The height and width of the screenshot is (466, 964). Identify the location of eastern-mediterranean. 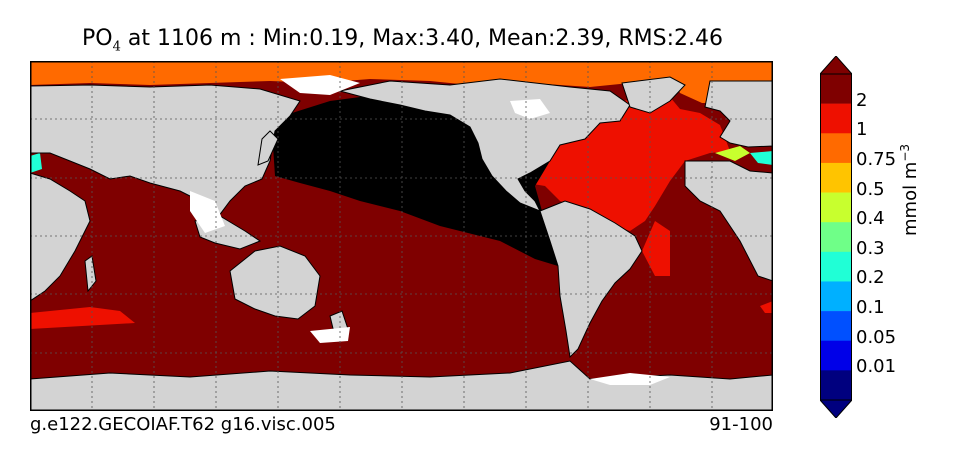
(761, 158).